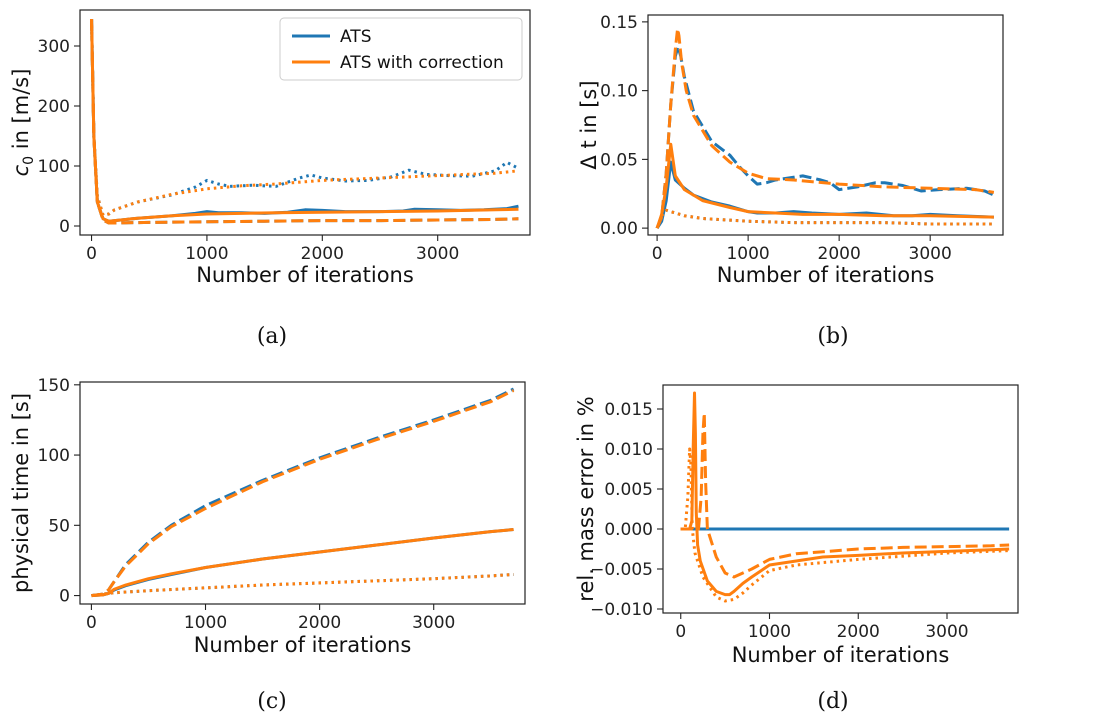 Image resolution: width=1097 pixels, height=724 pixels. Describe the element at coordinates (845, 525) in the screenshot. I see `series-ats-correction-dotted` at that location.